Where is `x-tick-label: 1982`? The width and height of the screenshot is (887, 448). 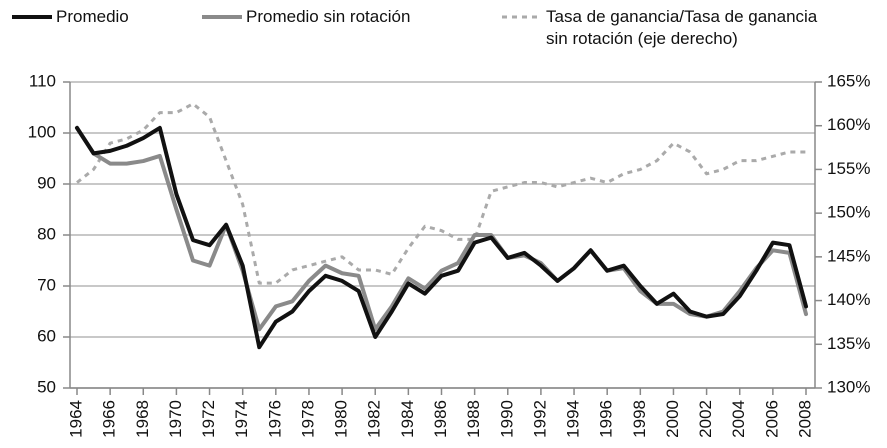 x-tick-label: 1982 is located at coordinates (374, 419).